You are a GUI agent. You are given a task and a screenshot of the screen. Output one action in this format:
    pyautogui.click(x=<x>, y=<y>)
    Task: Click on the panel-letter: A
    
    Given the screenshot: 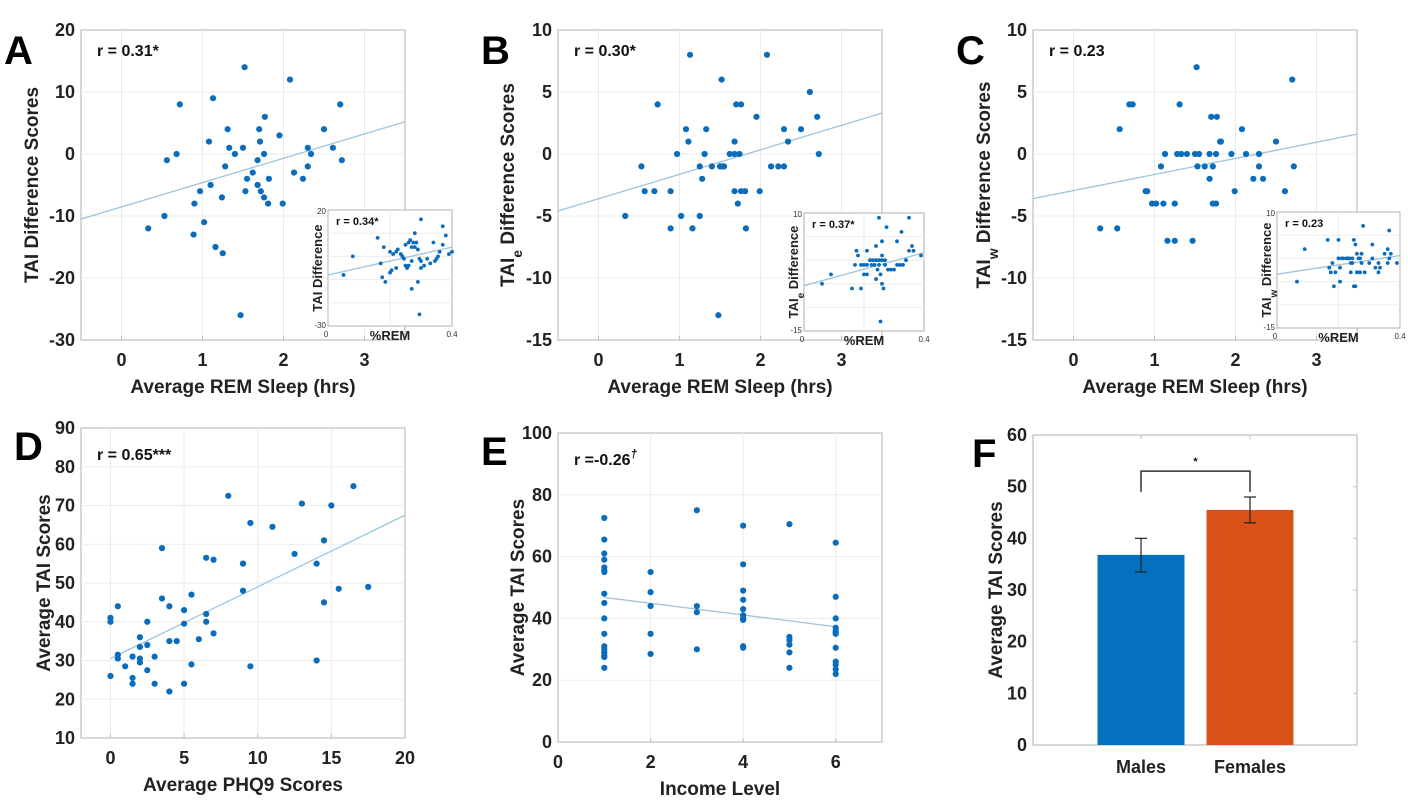 What is the action you would take?
    pyautogui.click(x=18, y=51)
    